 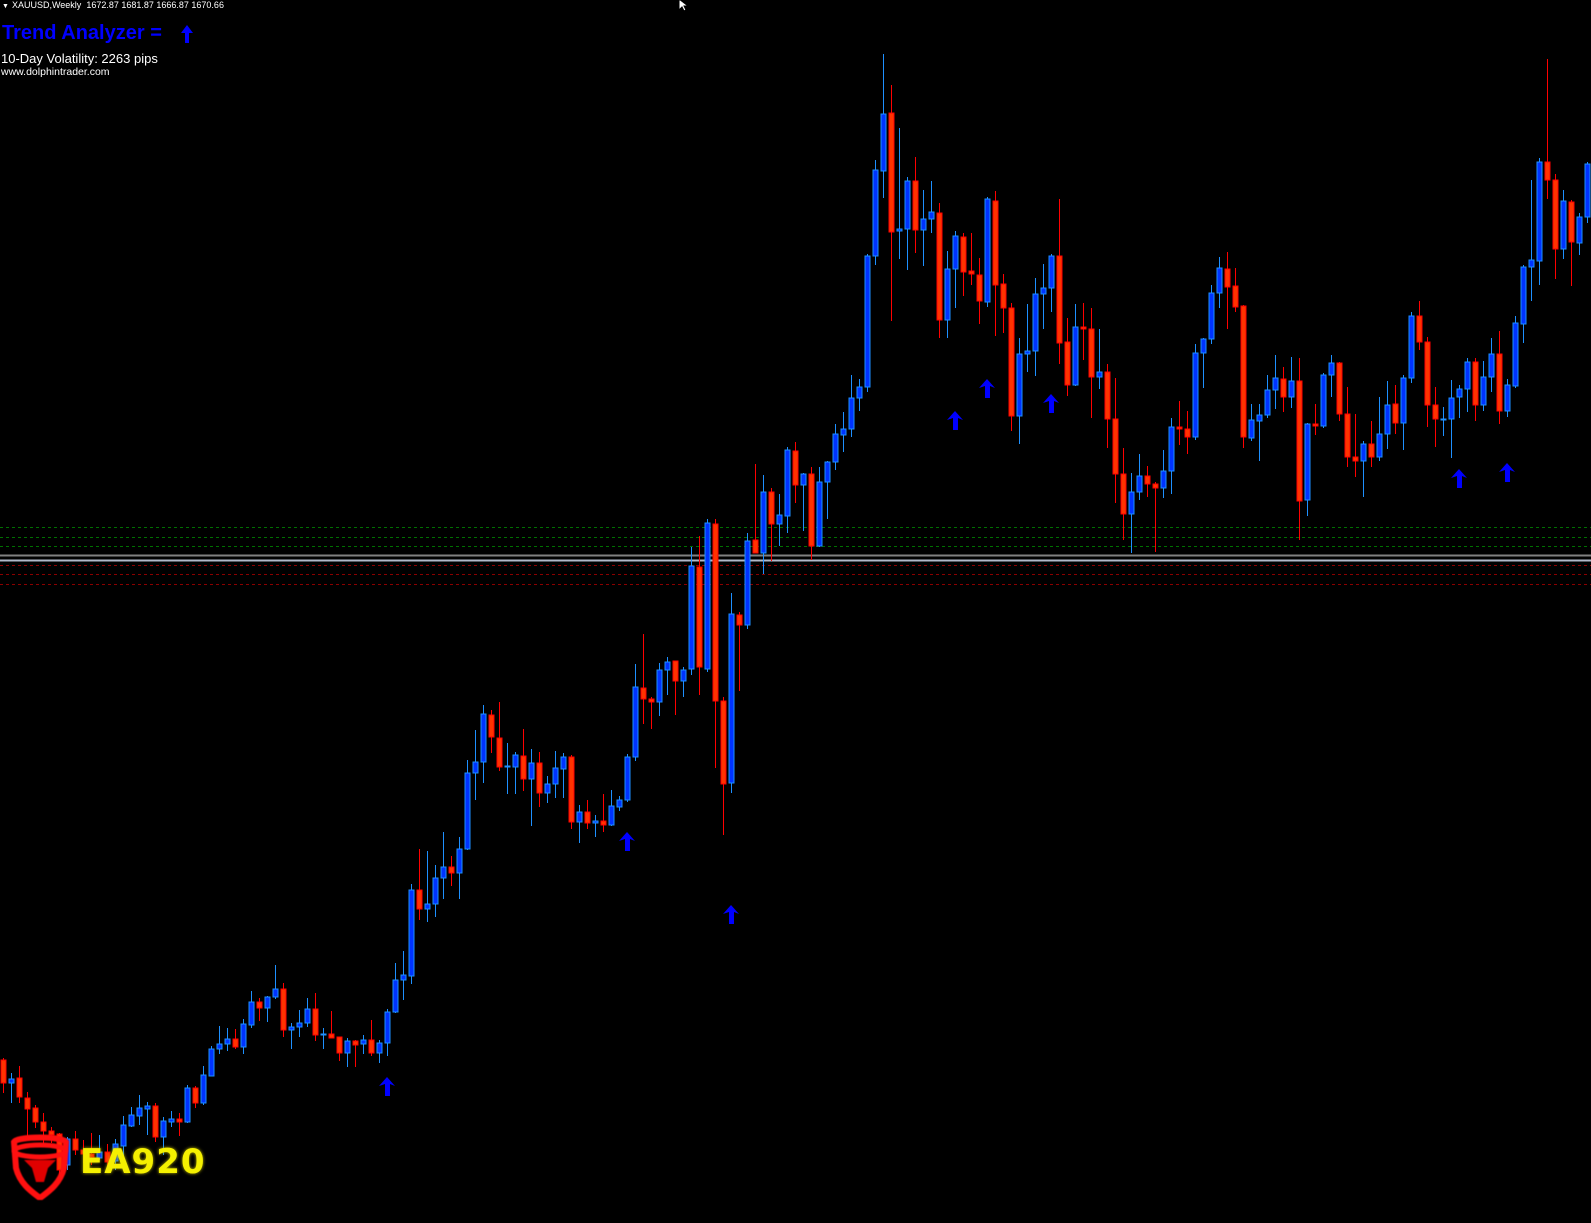 What do you see at coordinates (55, 72) in the screenshot?
I see `website-label: www.dolphintrader.com` at bounding box center [55, 72].